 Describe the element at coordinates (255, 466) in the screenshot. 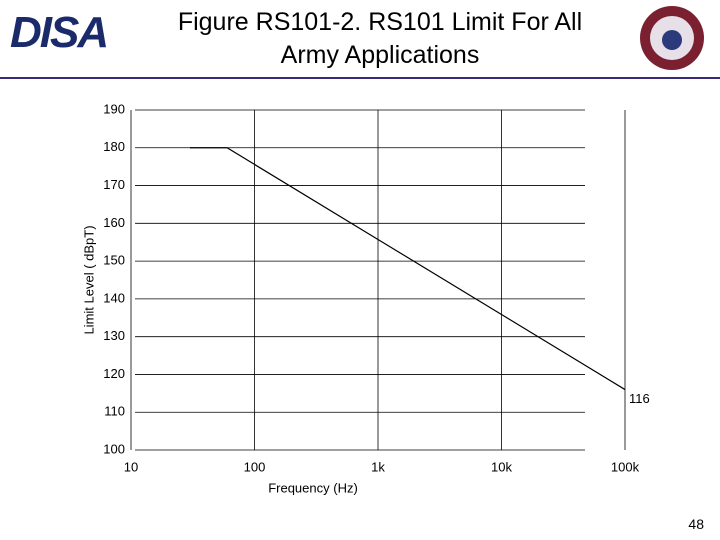

I see `x-tick-label: 100` at that location.